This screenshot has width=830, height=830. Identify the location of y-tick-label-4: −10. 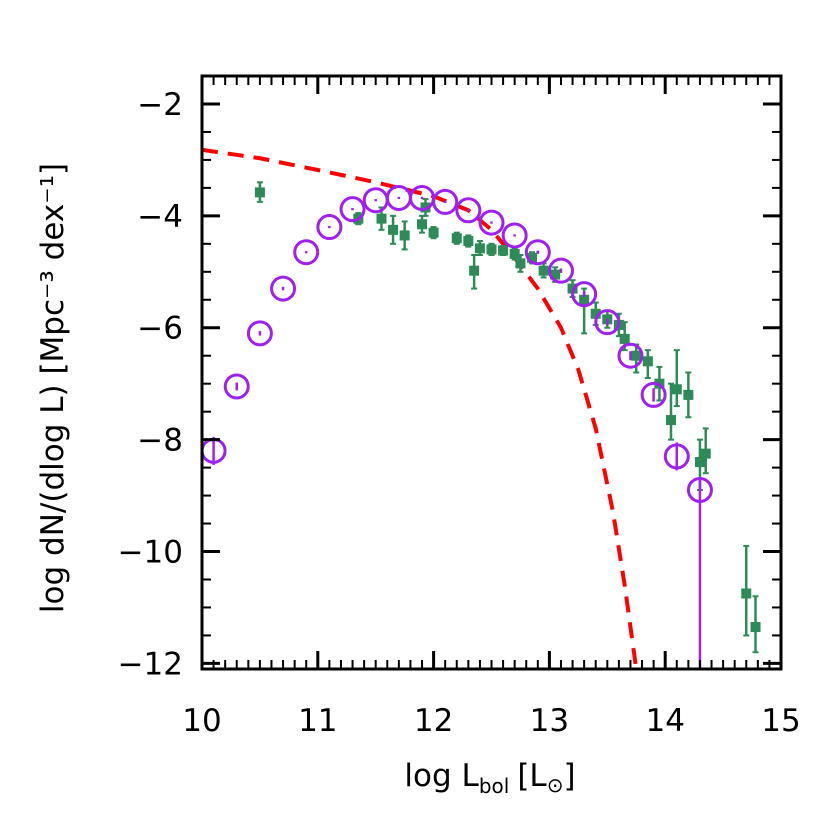
(150, 553).